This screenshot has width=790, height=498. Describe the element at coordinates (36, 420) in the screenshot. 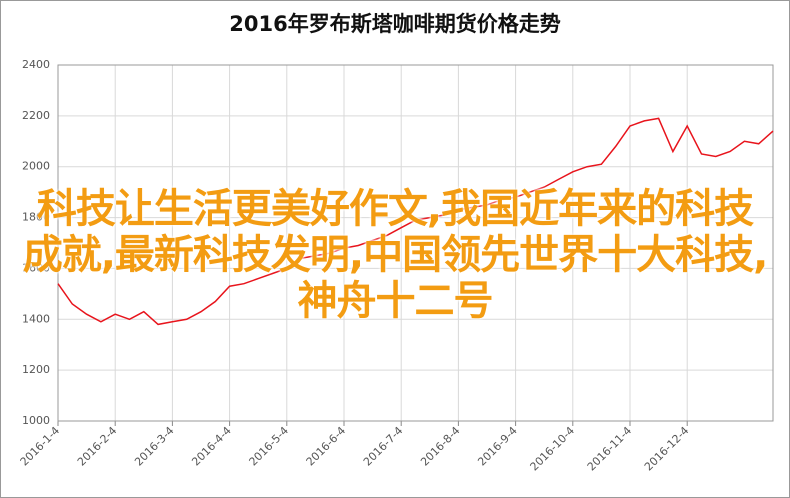

I see `y-tick-label: 1000` at that location.